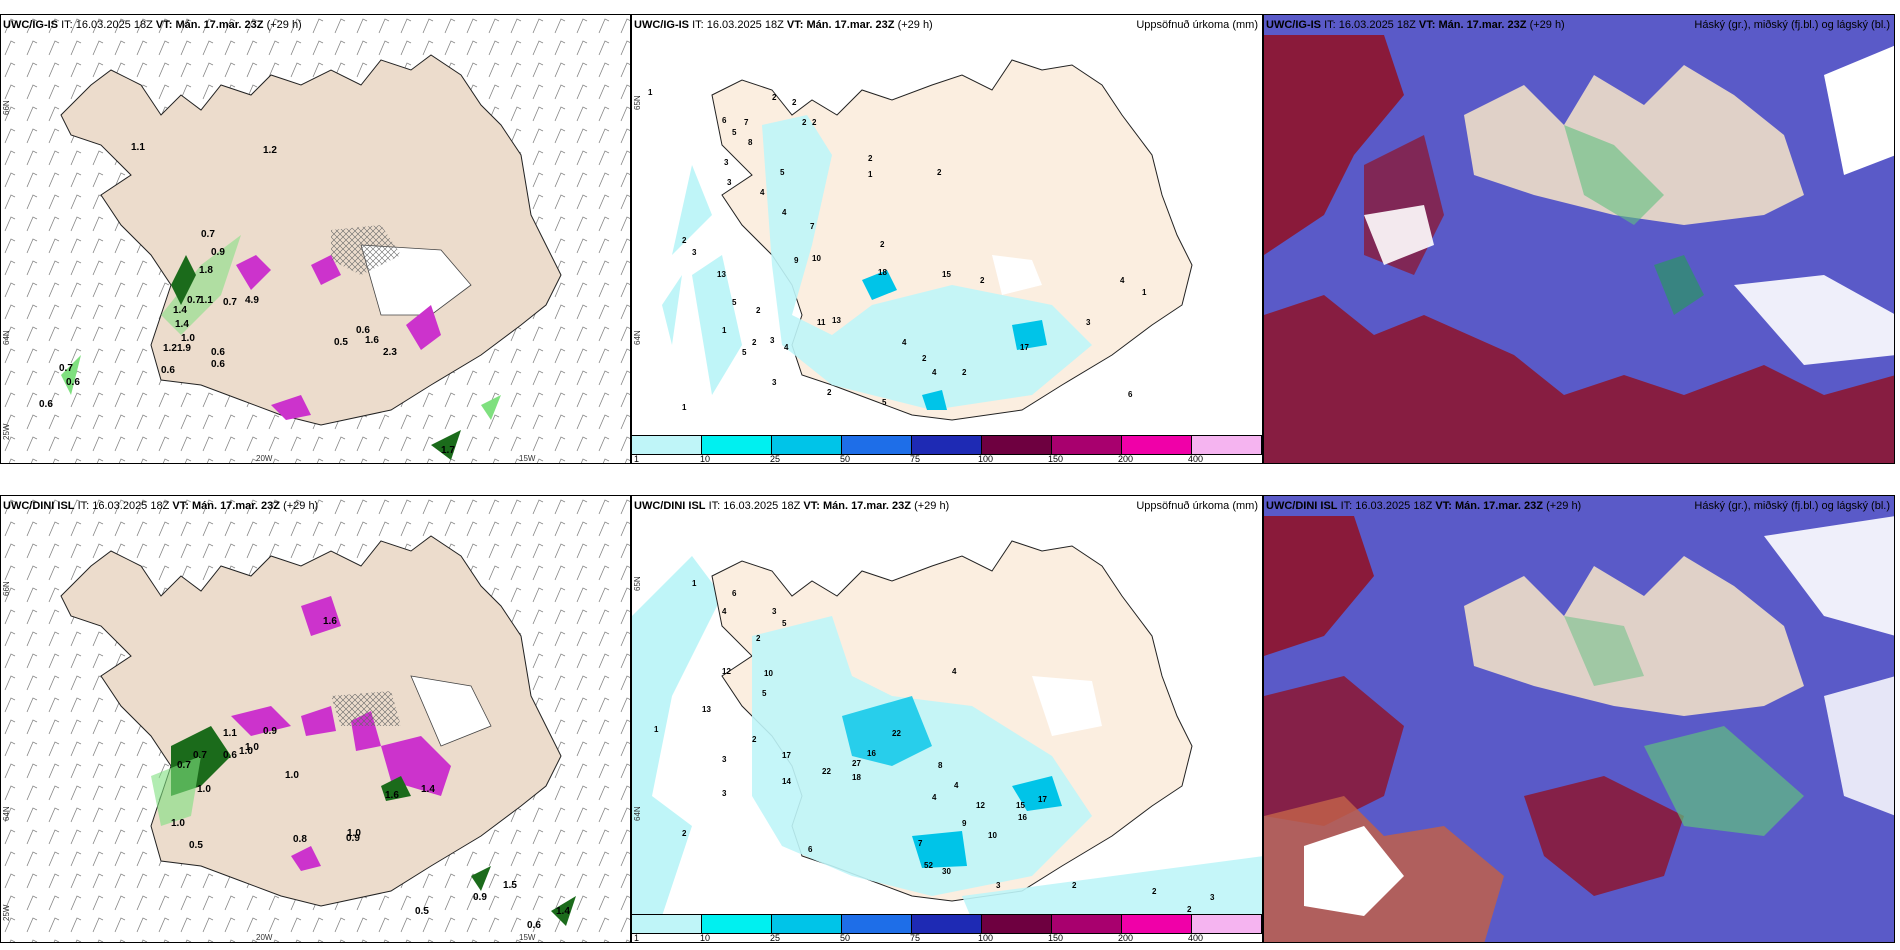  Describe the element at coordinates (1196, 938) in the screenshot. I see `colorbar-tick: 400` at that location.